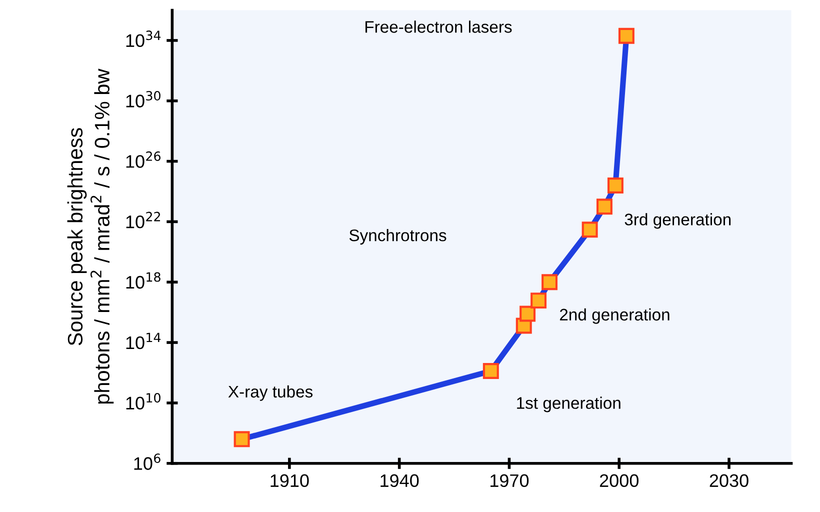 The width and height of the screenshot is (820, 512). Describe the element at coordinates (619, 481) in the screenshot. I see `x-tick-label: 2000` at that location.